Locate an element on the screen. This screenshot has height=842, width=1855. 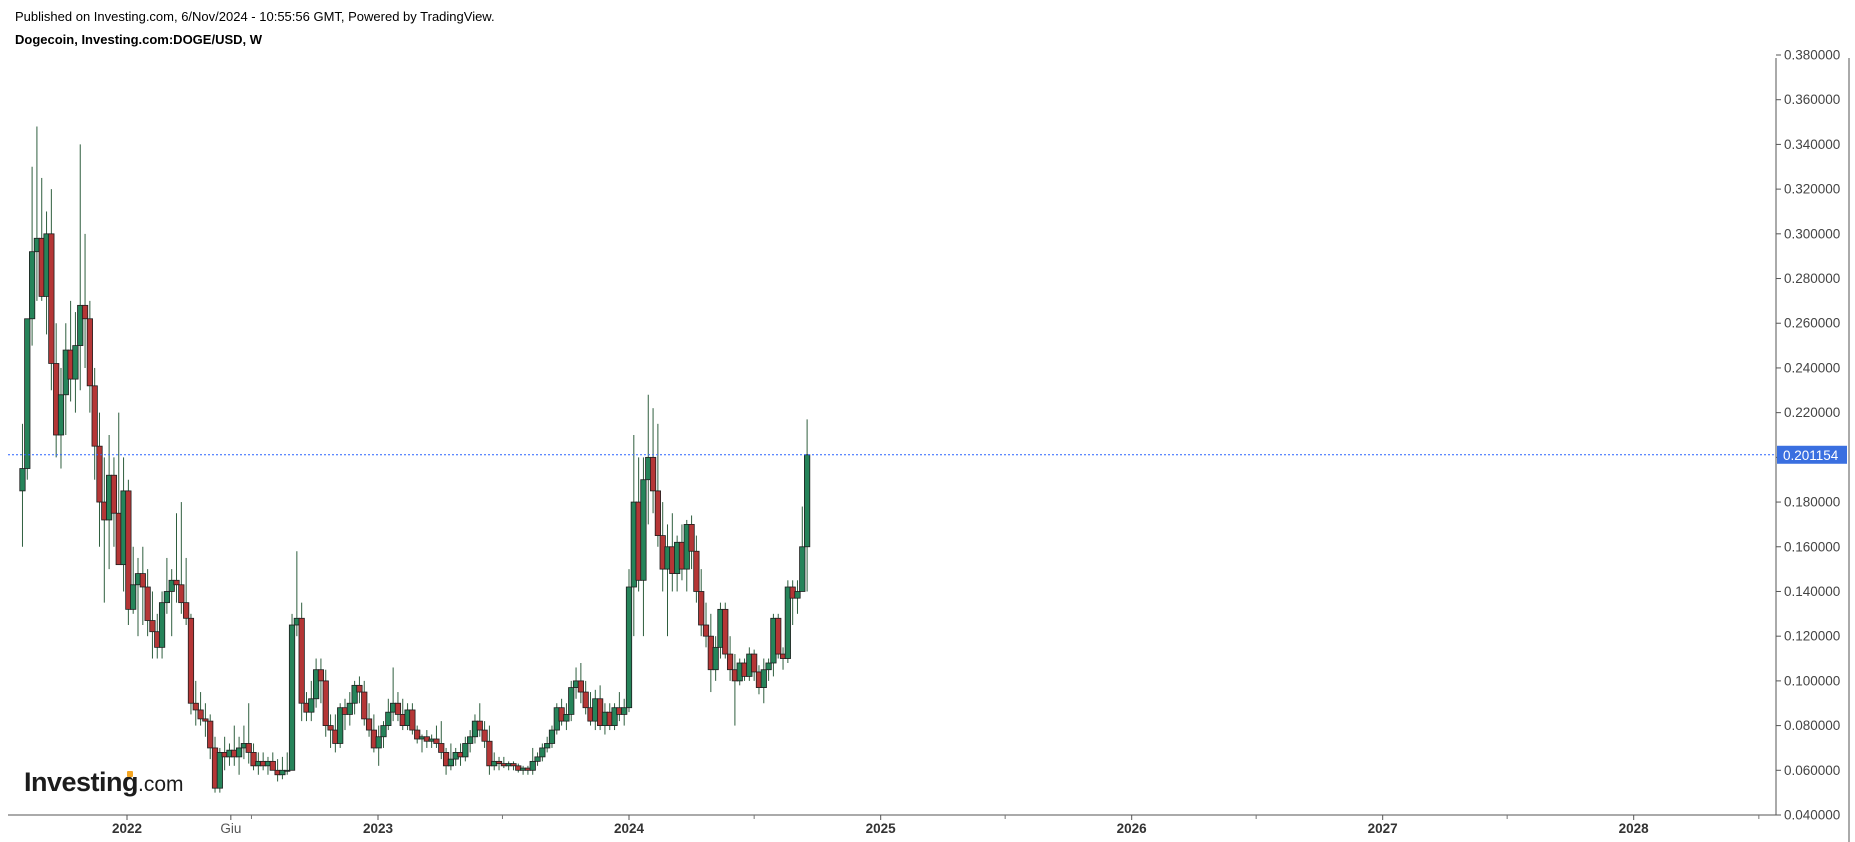
x-tick-label: 2028 is located at coordinates (1634, 828).